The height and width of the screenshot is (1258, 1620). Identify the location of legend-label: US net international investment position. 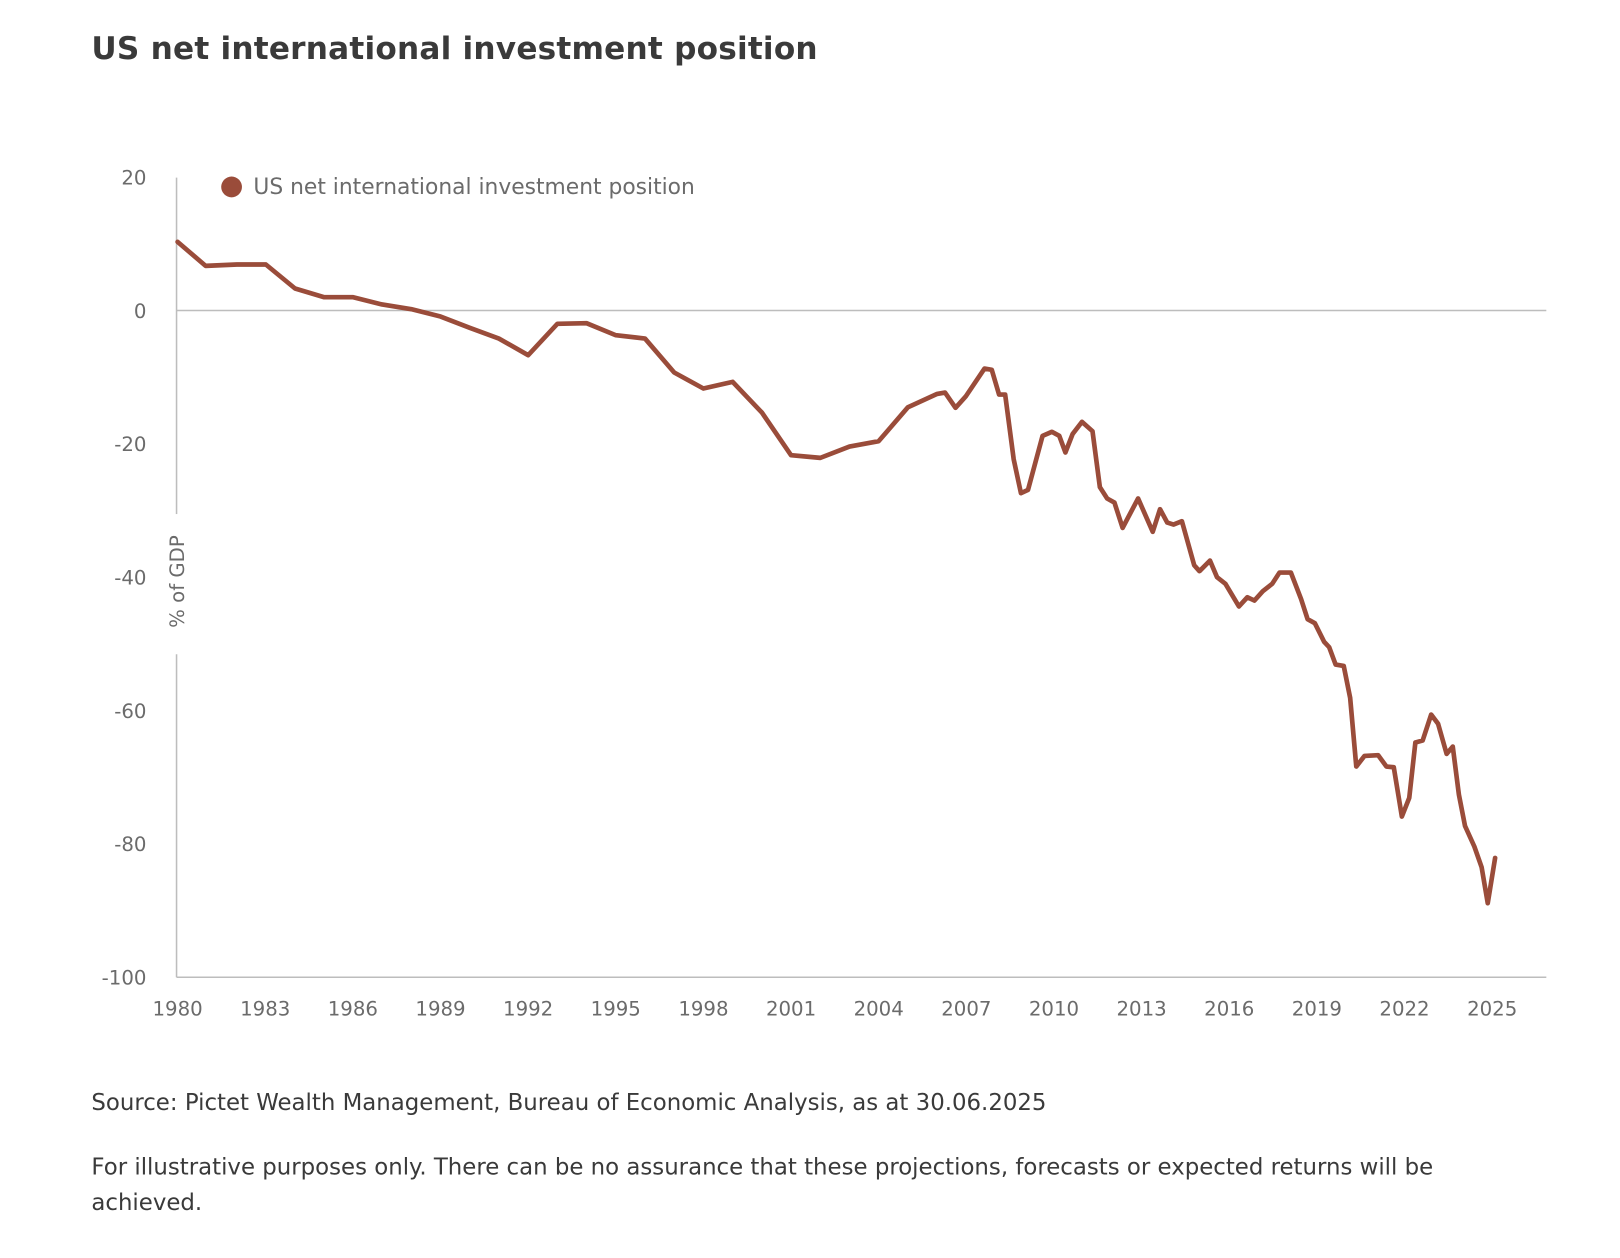
(473, 187).